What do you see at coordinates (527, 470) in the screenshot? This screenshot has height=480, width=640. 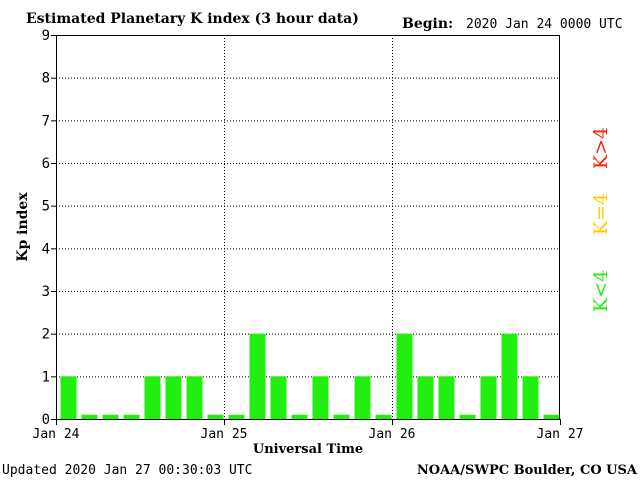 I see `source-credit: NOAA/SWPC Boulder, CO USA` at bounding box center [527, 470].